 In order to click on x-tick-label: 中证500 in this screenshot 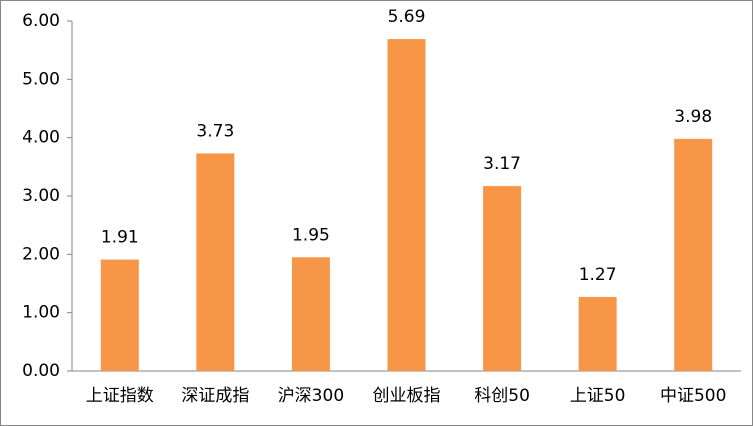, I will do `click(693, 396)`.